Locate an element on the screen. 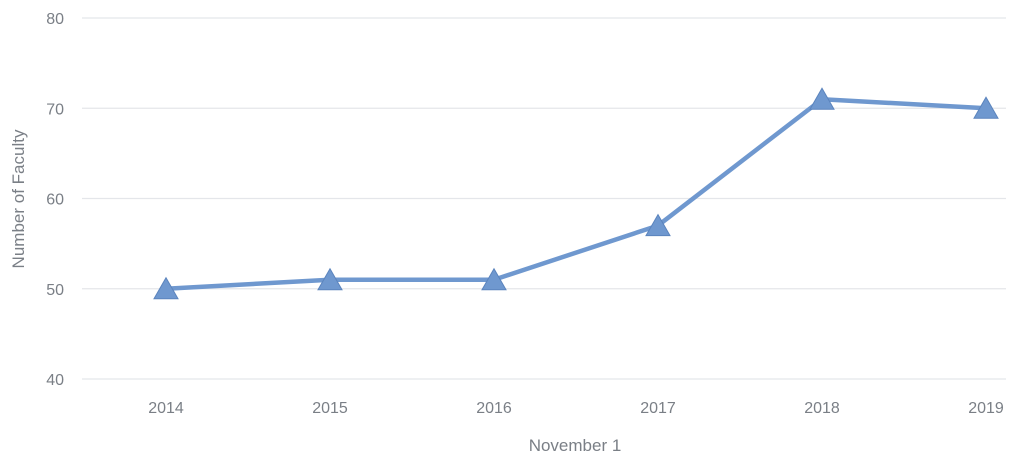 This screenshot has height=457, width=1016. y-axis-title: Number of Faculty is located at coordinates (18, 198).